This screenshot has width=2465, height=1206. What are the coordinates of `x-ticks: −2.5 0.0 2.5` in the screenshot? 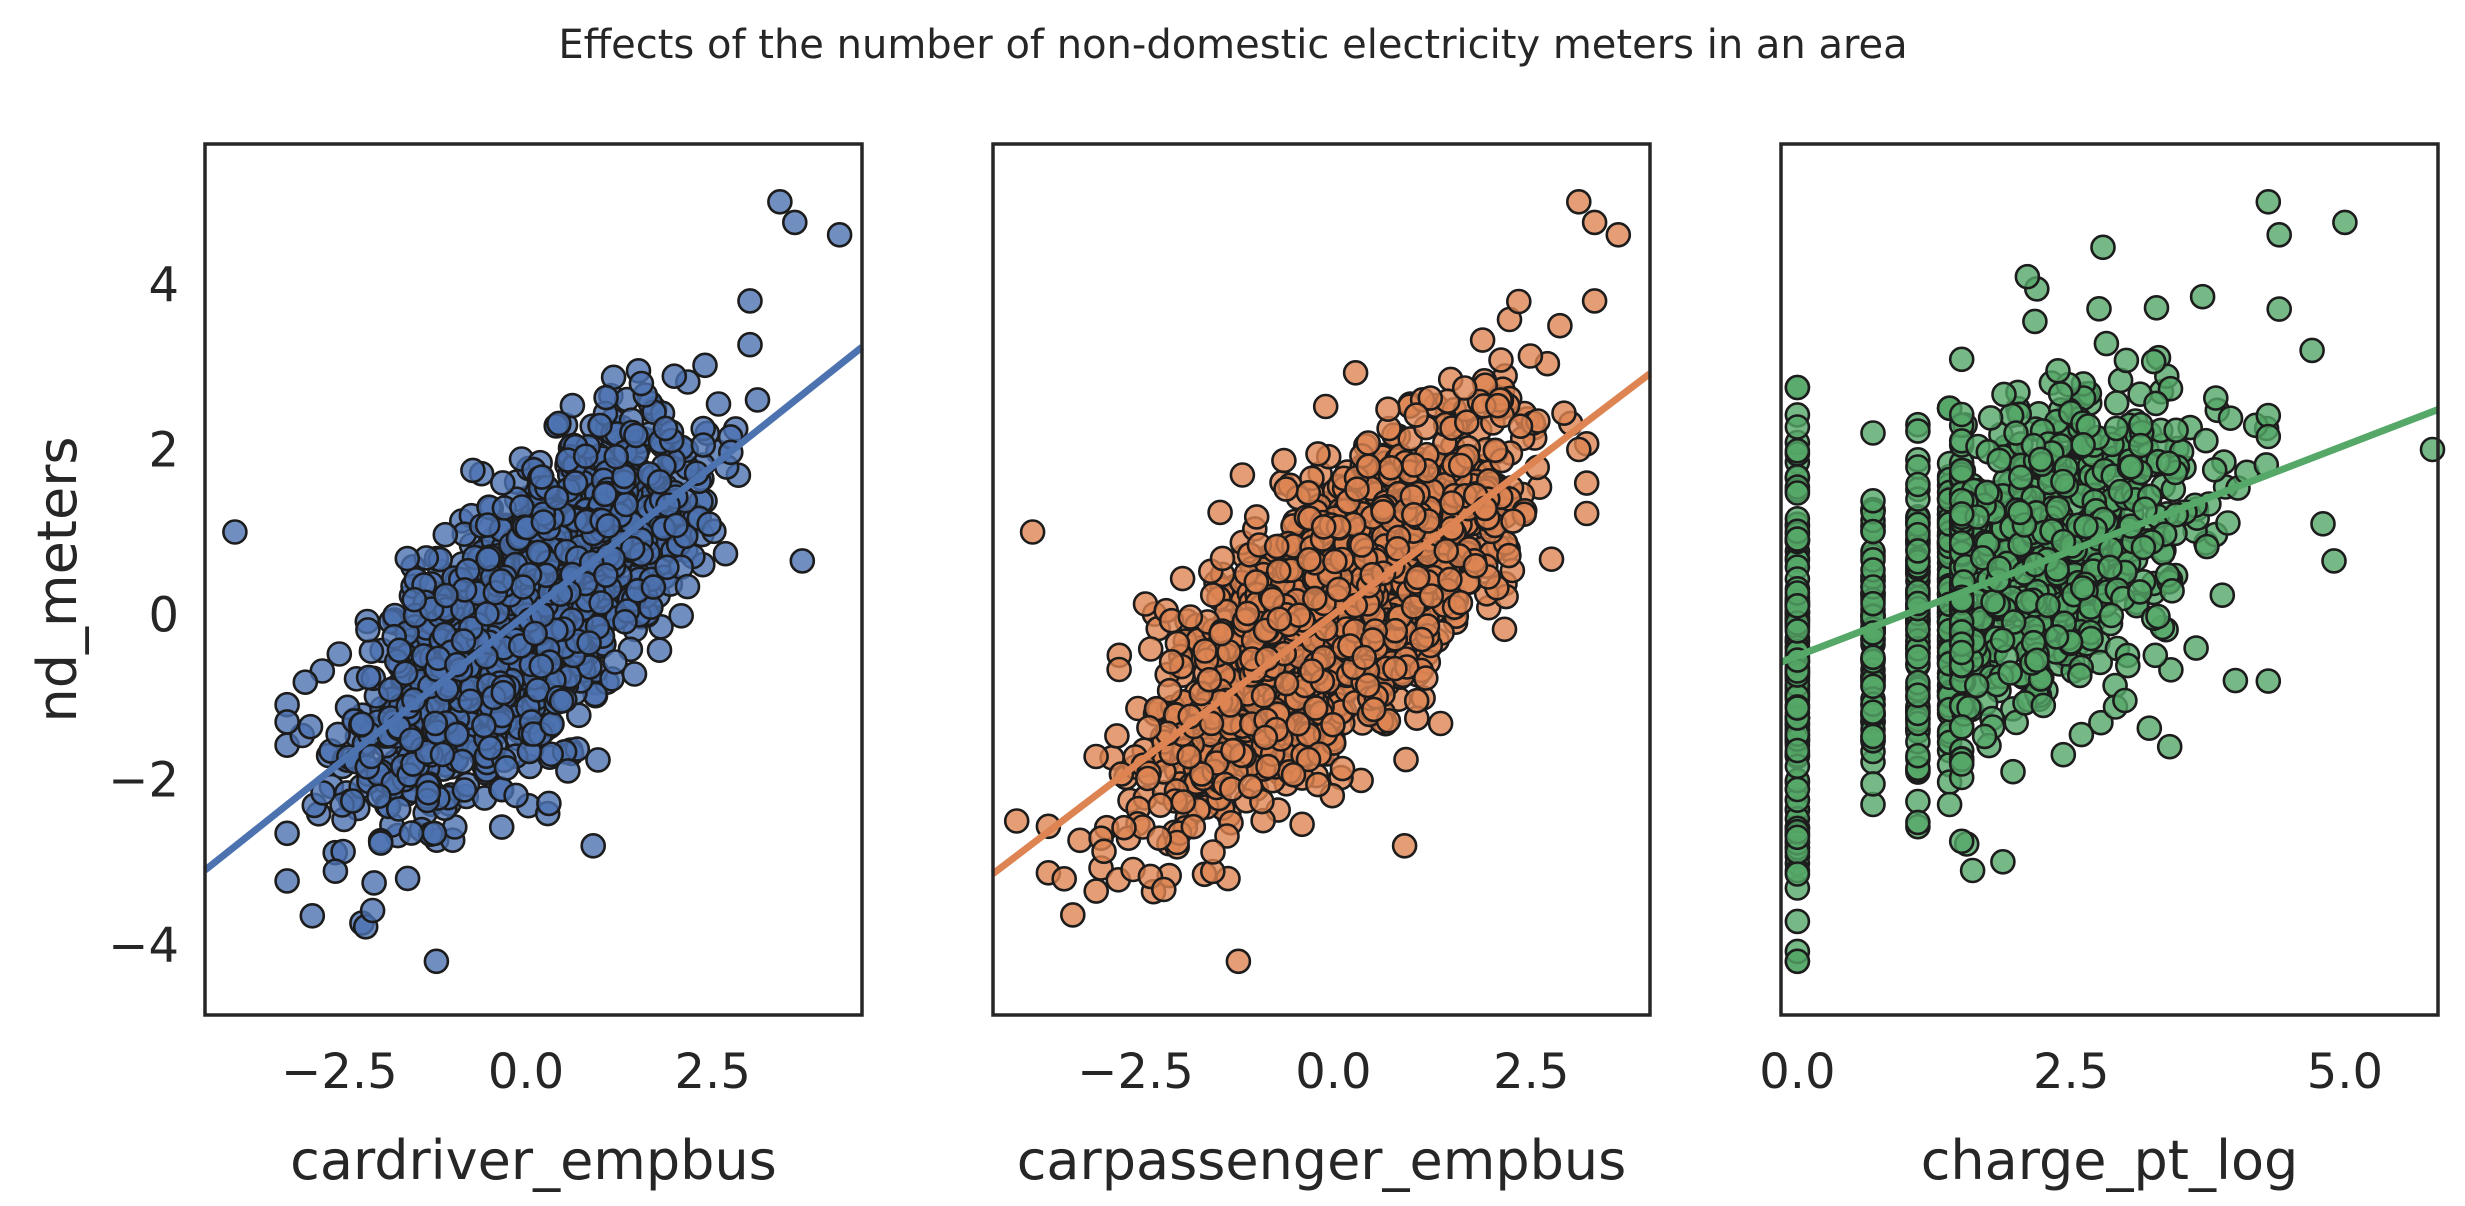 It's located at (1323, 1072).